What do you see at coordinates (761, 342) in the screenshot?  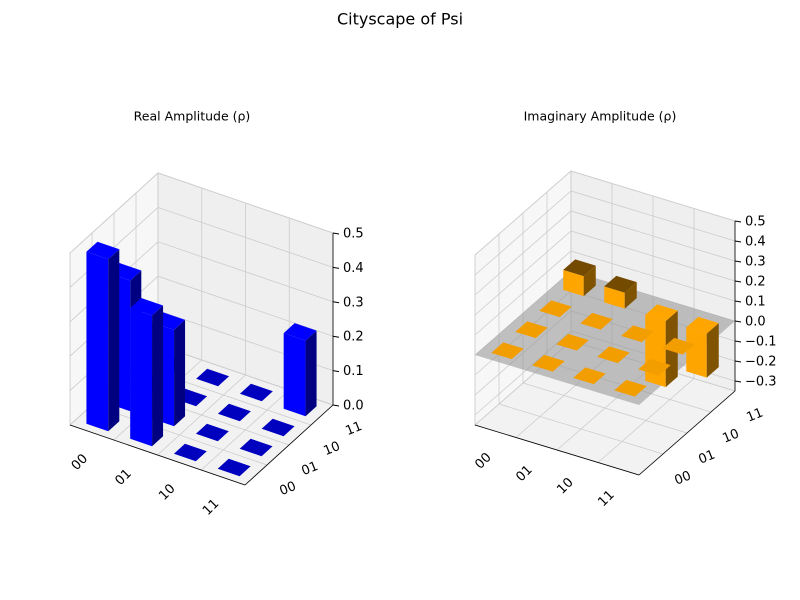 I see `z-tick-label: −0.1` at bounding box center [761, 342].